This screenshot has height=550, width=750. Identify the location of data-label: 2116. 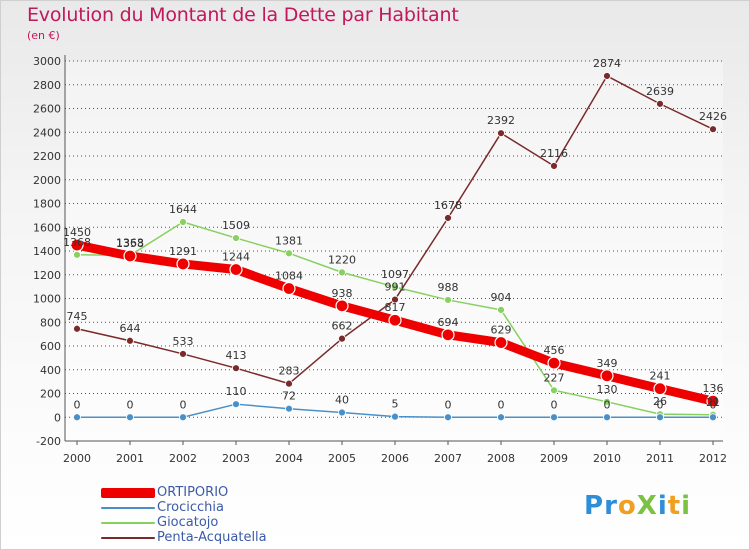
(554, 153).